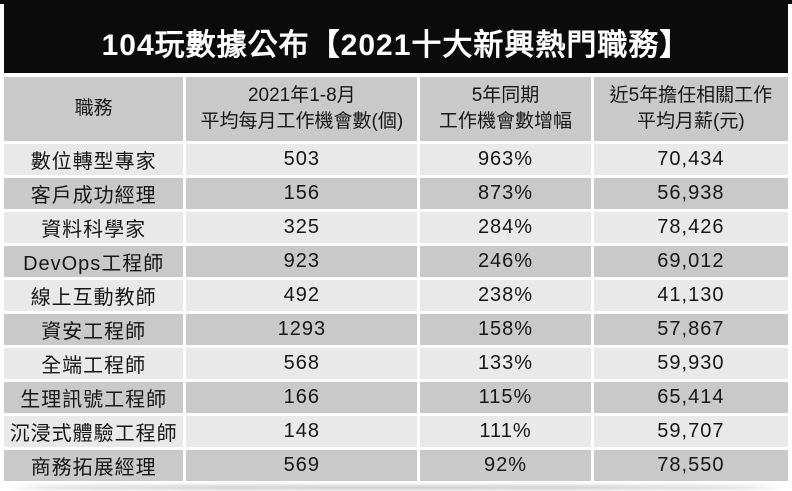 This screenshot has width=792, height=491. I want to click on job-title-cell: 線上互動教師, so click(94, 295).